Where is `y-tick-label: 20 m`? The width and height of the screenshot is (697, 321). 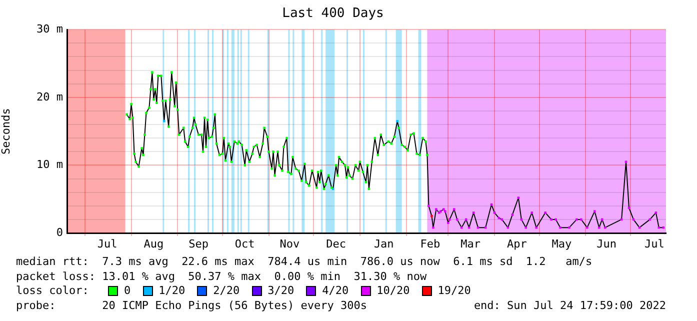
y-tick-label: 20 m is located at coordinates (50, 97).